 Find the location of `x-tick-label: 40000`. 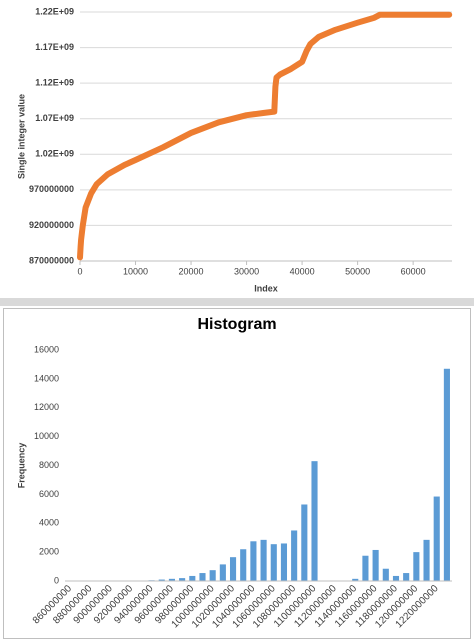

x-tick-label: 40000 is located at coordinates (302, 271).